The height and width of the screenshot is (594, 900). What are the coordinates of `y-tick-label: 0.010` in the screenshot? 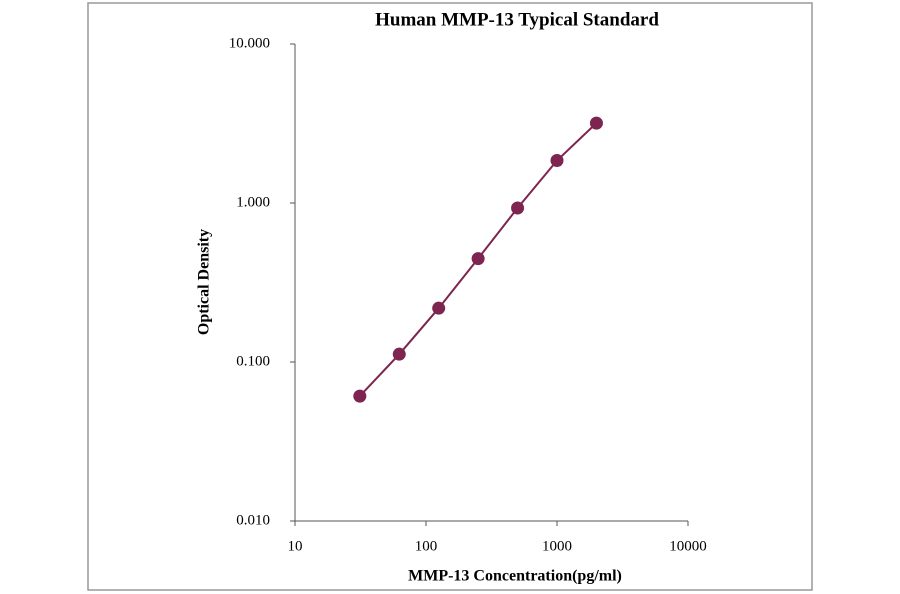 It's located at (253, 520).